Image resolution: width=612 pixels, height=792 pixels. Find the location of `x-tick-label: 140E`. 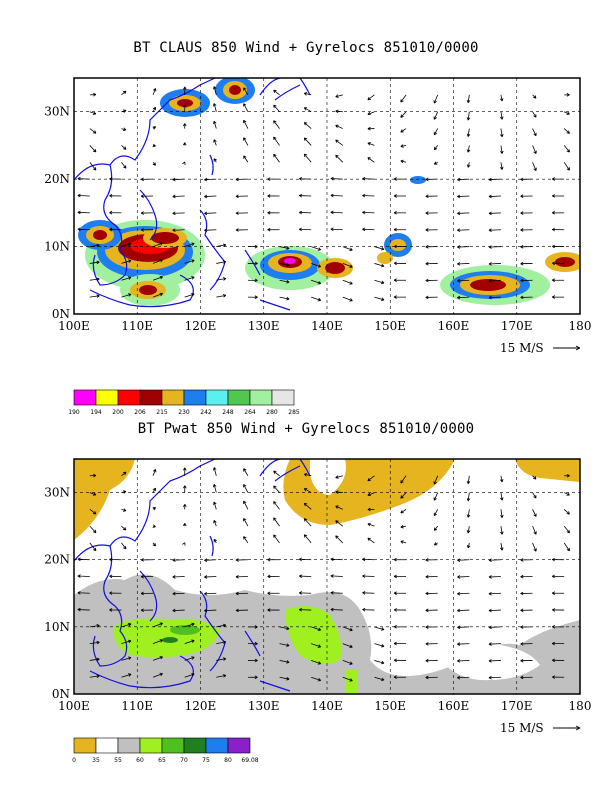

x-tick-label: 140E is located at coordinates (327, 326).